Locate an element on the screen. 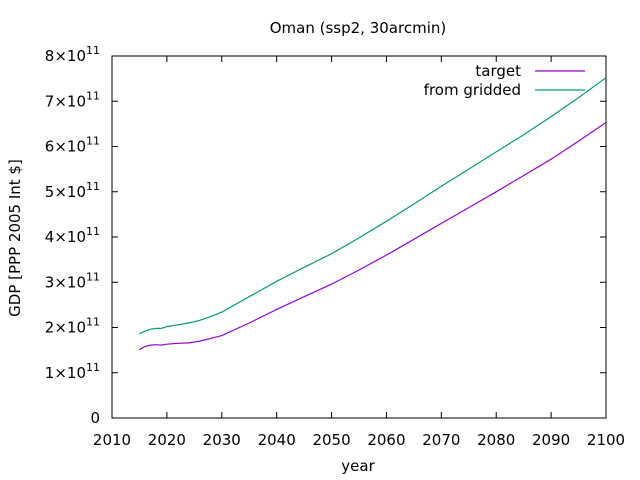 Image resolution: width=640 pixels, height=480 pixels. y-tick-mantissa: 8 is located at coordinates (50, 56).